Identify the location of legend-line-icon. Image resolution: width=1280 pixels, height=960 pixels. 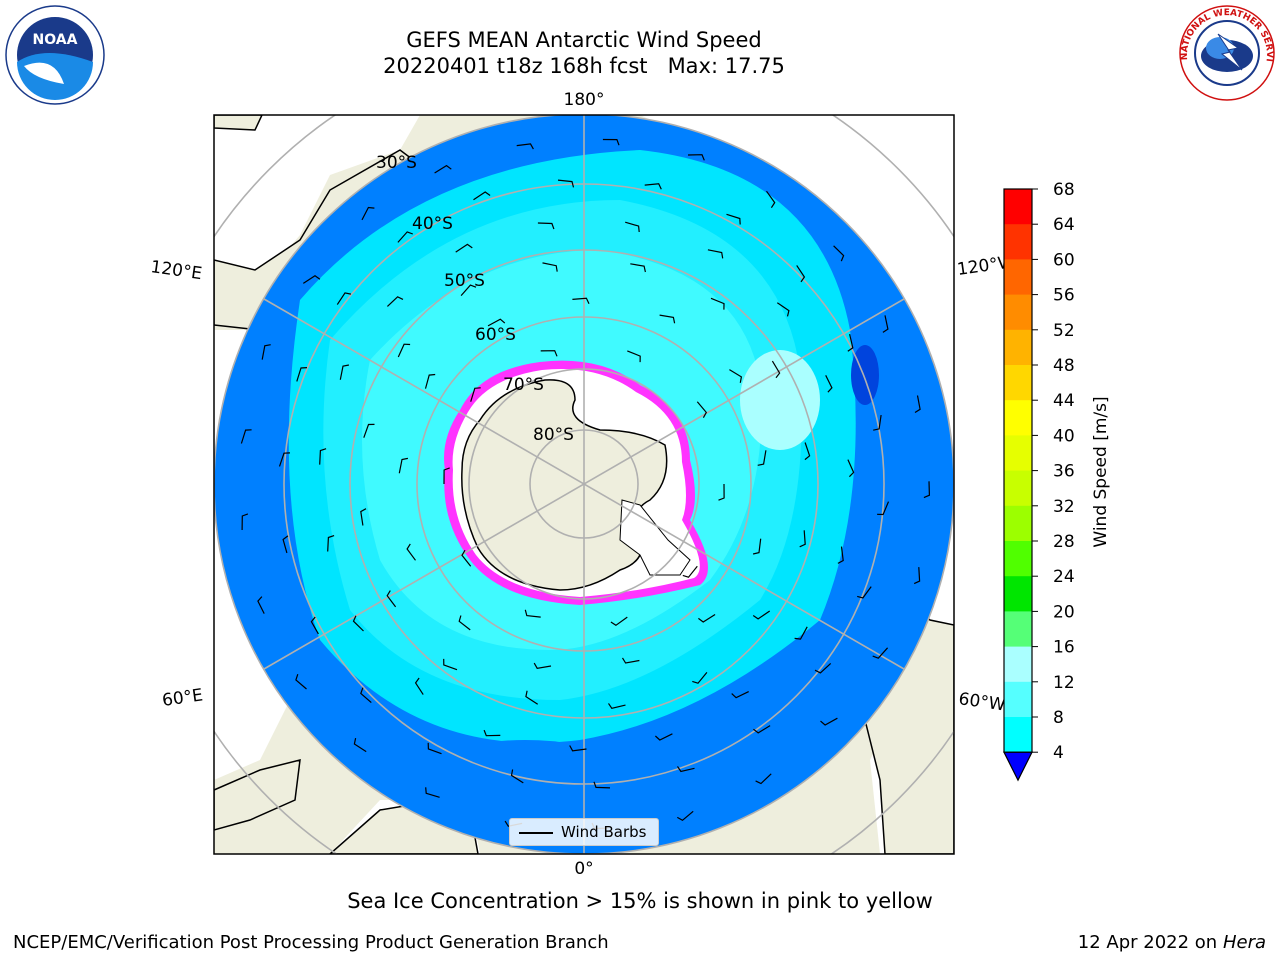
(536, 833).